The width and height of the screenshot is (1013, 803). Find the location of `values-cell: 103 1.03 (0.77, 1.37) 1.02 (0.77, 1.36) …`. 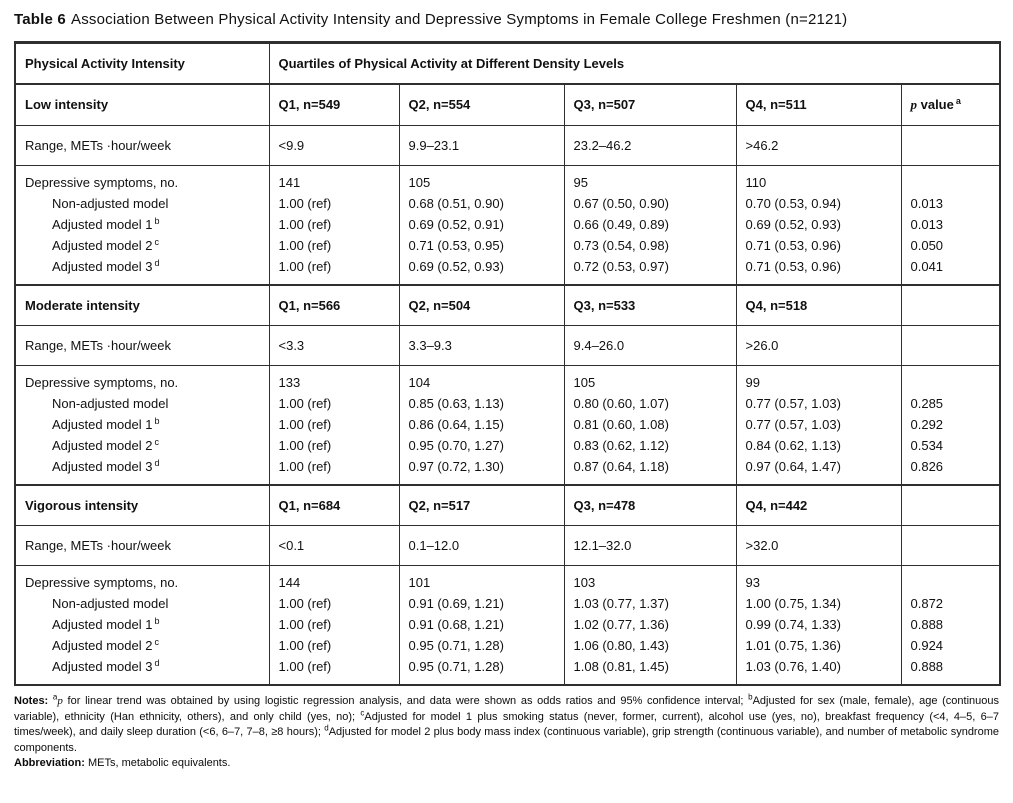

values-cell: 103 1.03 (0.77, 1.37) 1.02 (0.77, 1.36) … is located at coordinates (650, 625).